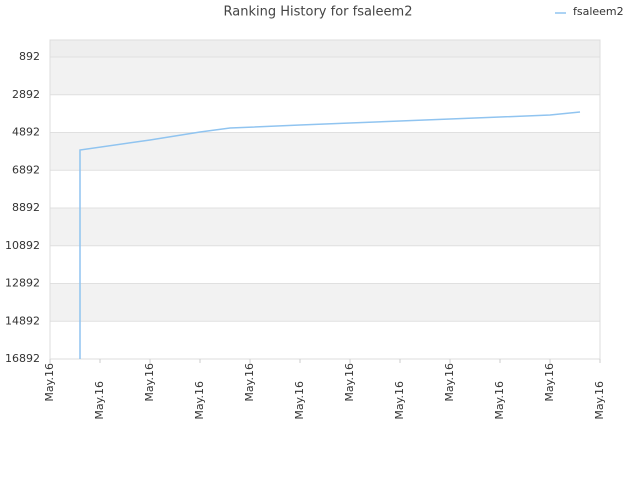 Image resolution: width=640 pixels, height=480 pixels. I want to click on y-tick-label: 2892, so click(26, 94).